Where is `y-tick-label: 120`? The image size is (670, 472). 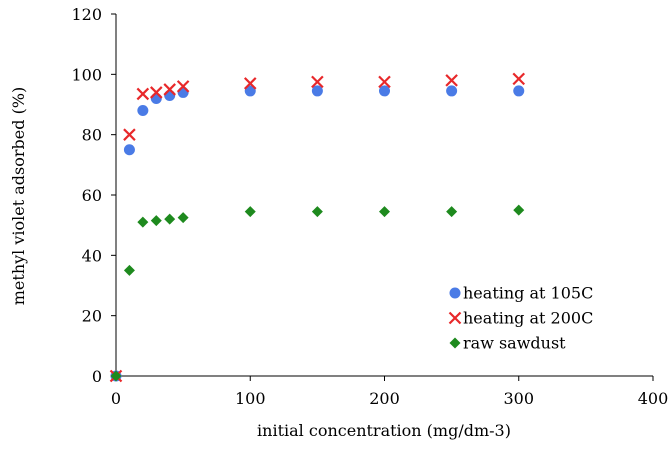 y-tick-label: 120 is located at coordinates (86, 14).